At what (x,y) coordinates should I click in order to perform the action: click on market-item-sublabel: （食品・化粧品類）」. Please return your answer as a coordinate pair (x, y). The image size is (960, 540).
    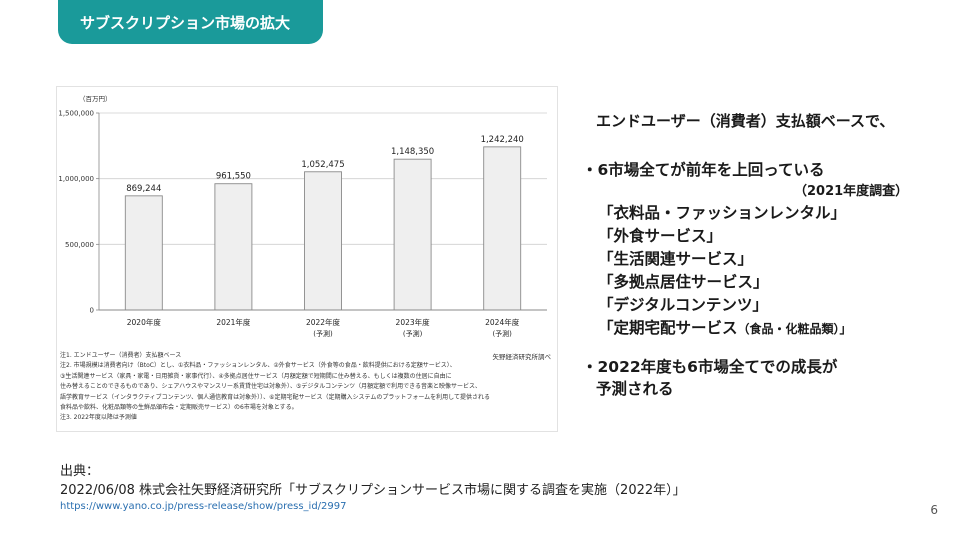
    Looking at the image, I should click on (794, 329).